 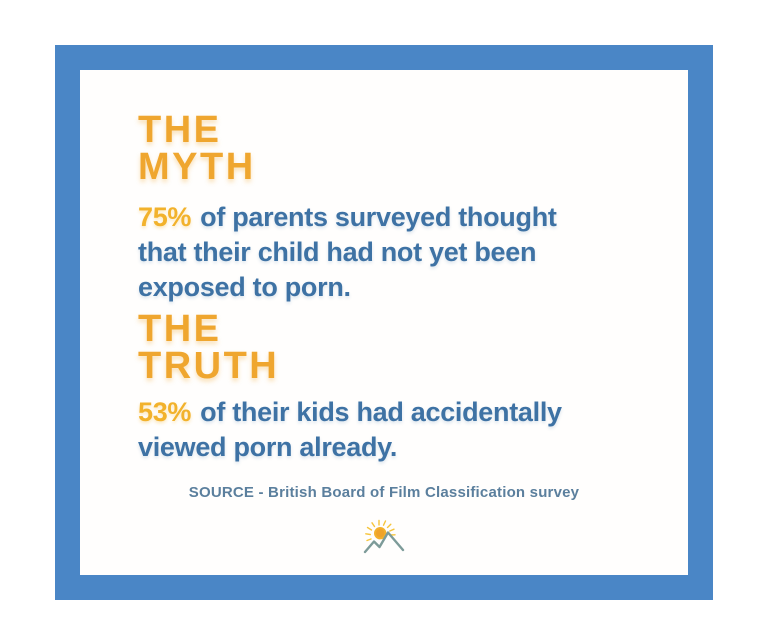 I want to click on myth-statement-text-1: of parents surveyed thought, so click(x=378, y=217).